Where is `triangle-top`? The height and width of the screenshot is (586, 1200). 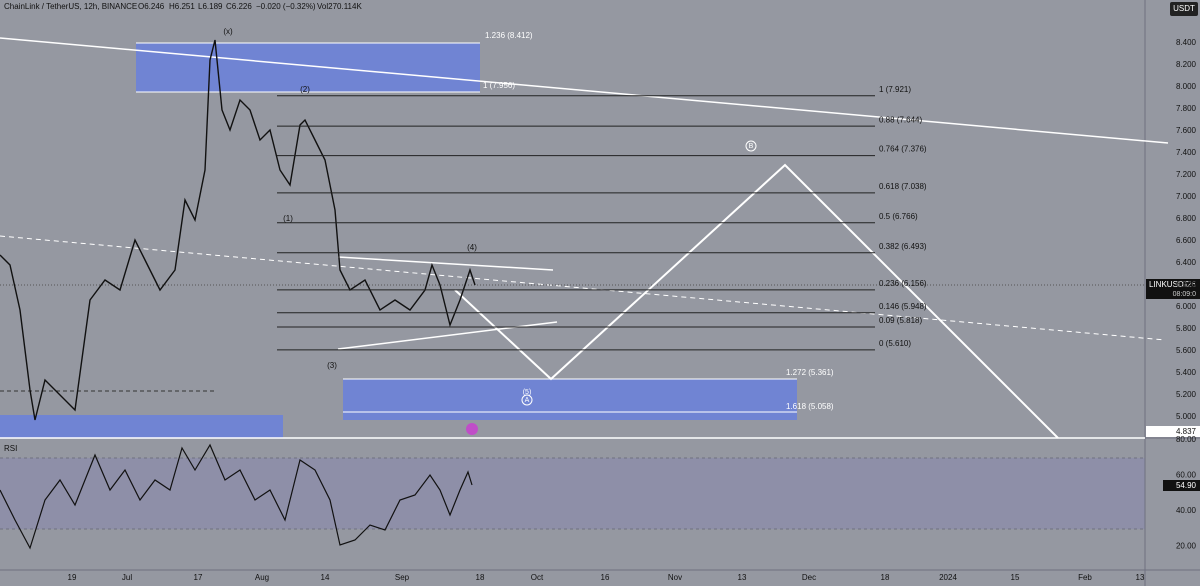 triangle-top is located at coordinates (445, 263).